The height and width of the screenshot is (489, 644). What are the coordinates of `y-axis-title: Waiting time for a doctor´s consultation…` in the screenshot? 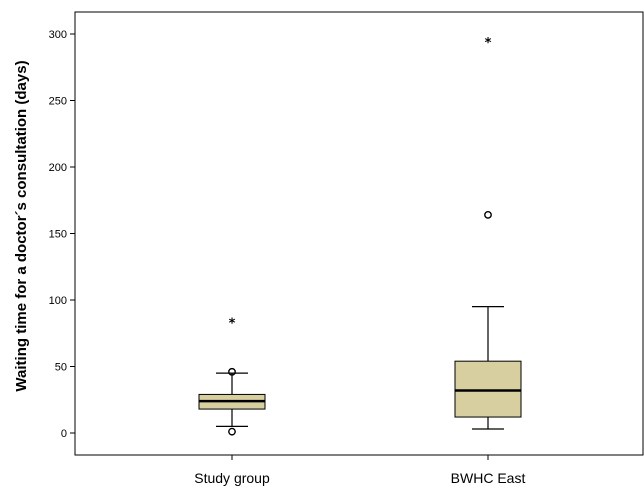 It's located at (21, 225).